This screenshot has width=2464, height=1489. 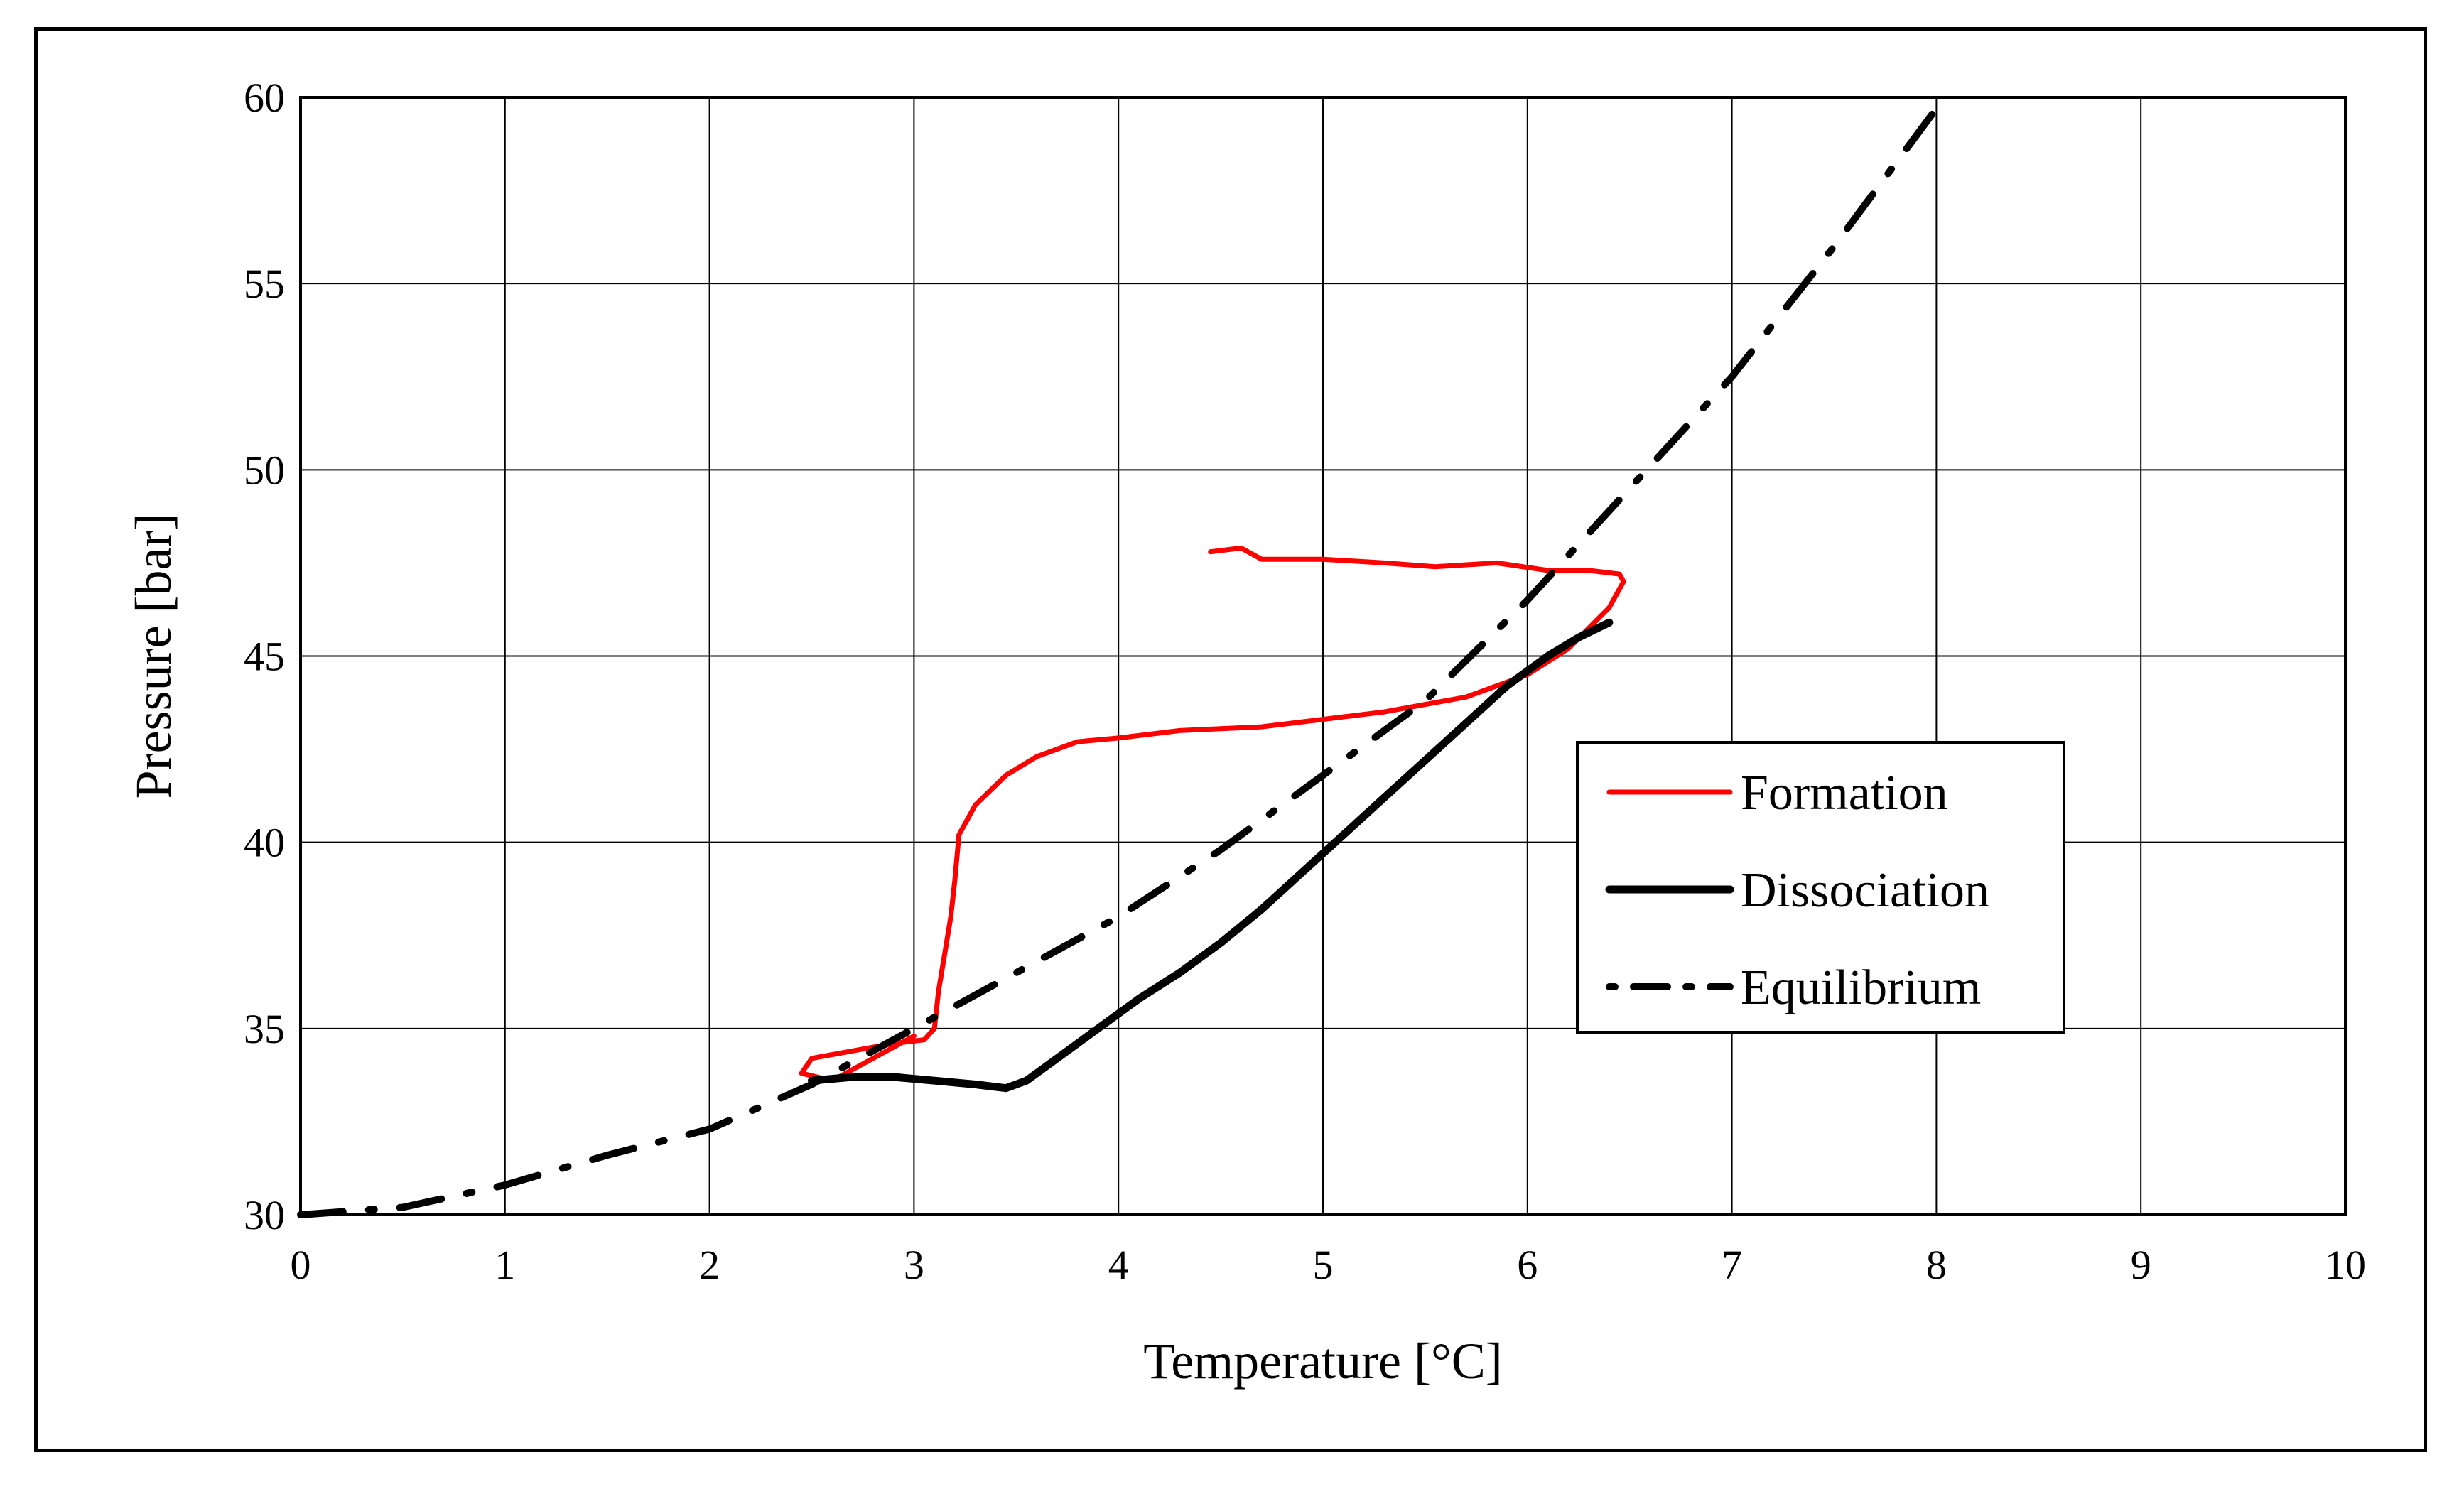 What do you see at coordinates (1211, 855) in the screenshot?
I see `series-dissociation-line` at bounding box center [1211, 855].